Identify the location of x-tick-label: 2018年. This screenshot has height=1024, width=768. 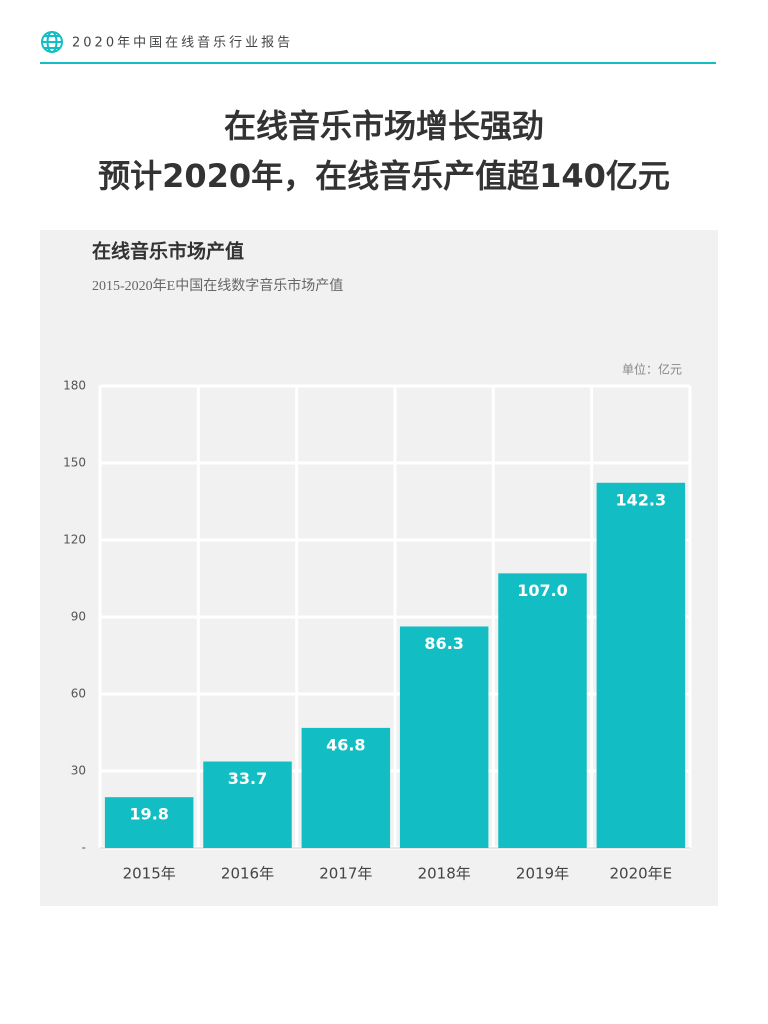
(444, 874).